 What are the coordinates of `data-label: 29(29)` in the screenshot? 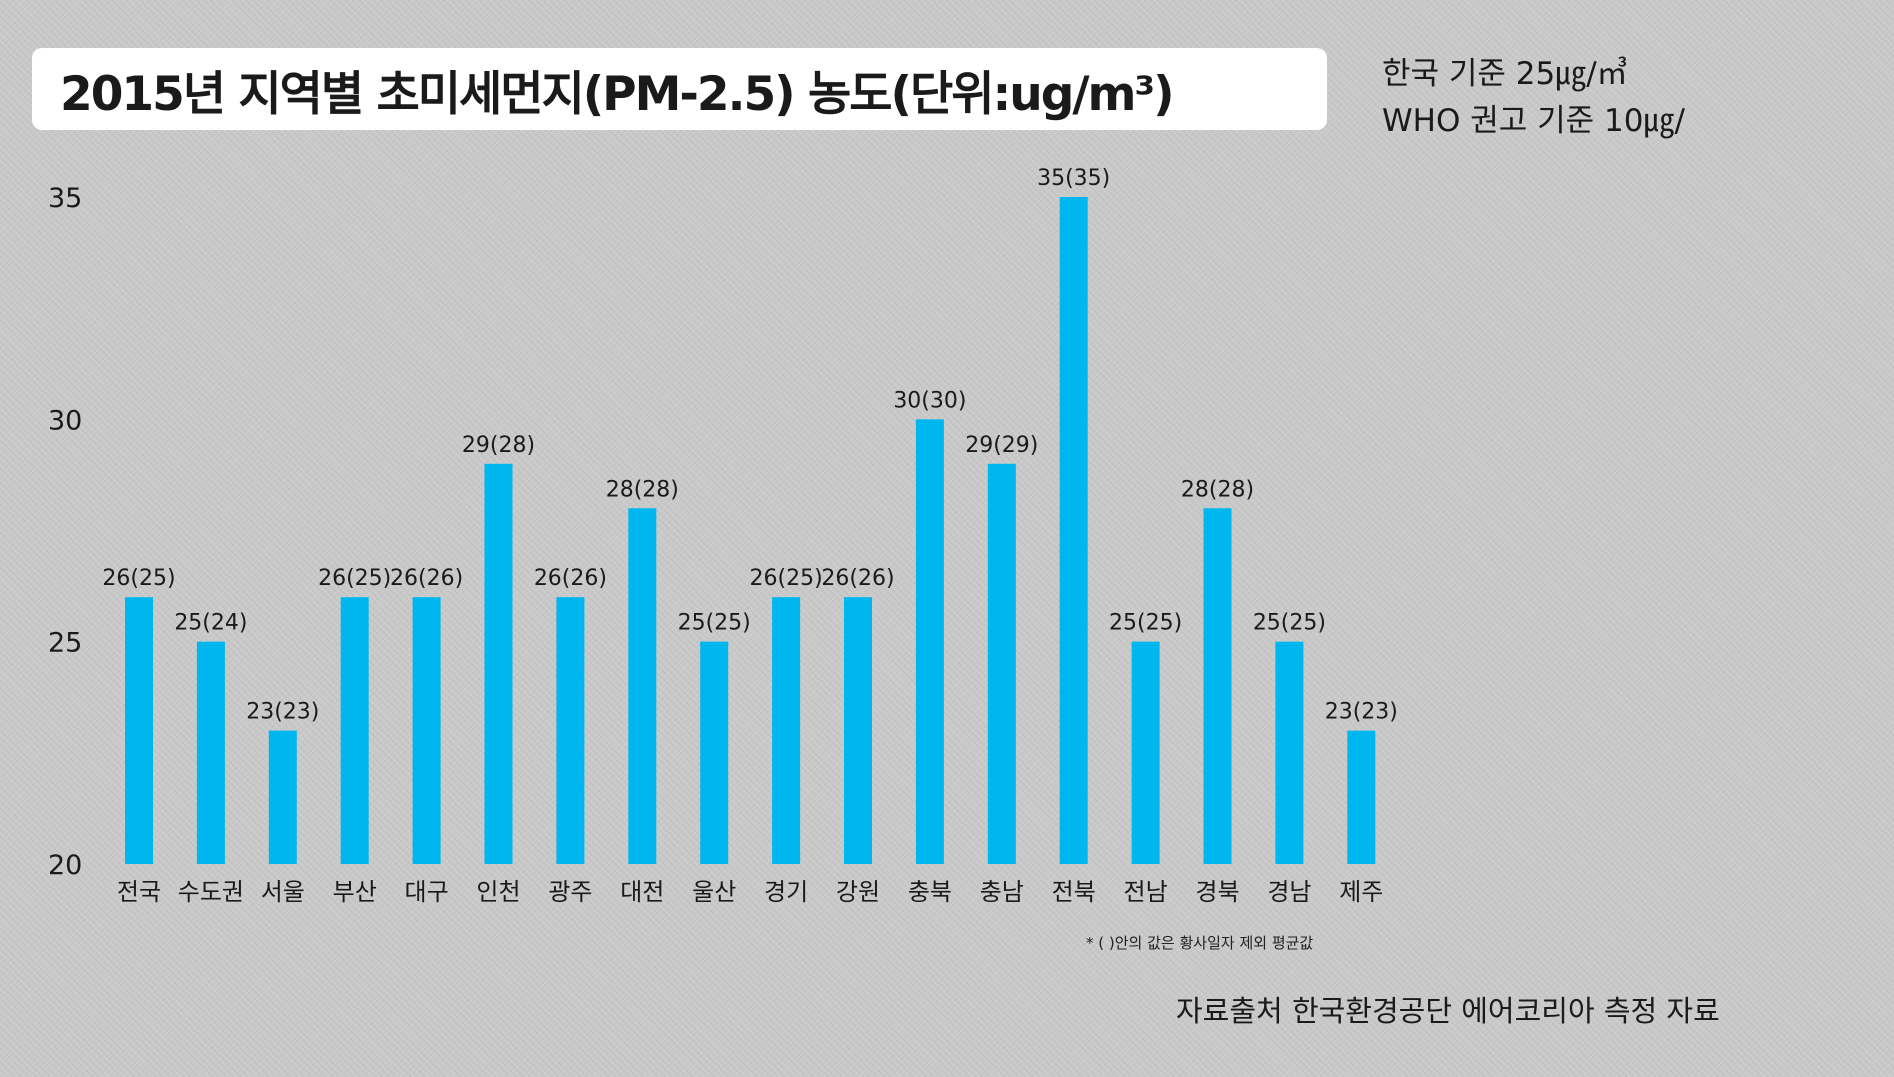 It's located at (1001, 445).